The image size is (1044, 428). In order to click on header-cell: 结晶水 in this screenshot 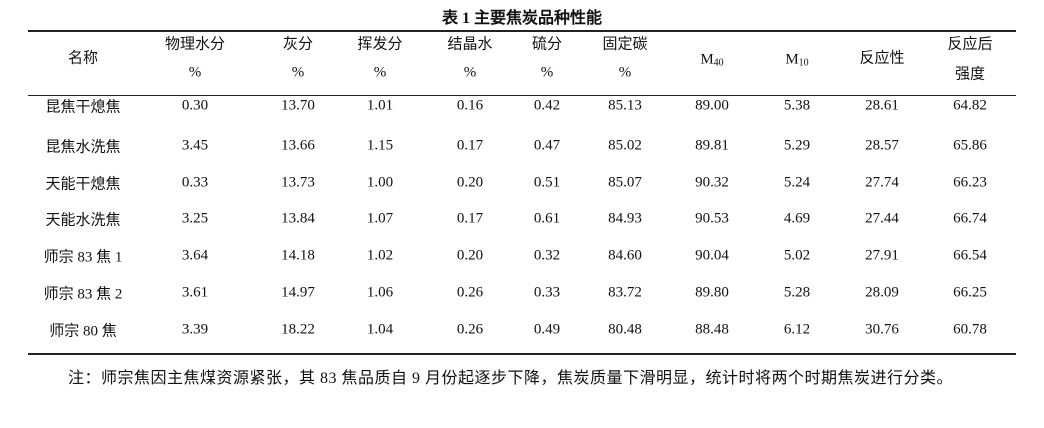, I will do `click(470, 44)`.